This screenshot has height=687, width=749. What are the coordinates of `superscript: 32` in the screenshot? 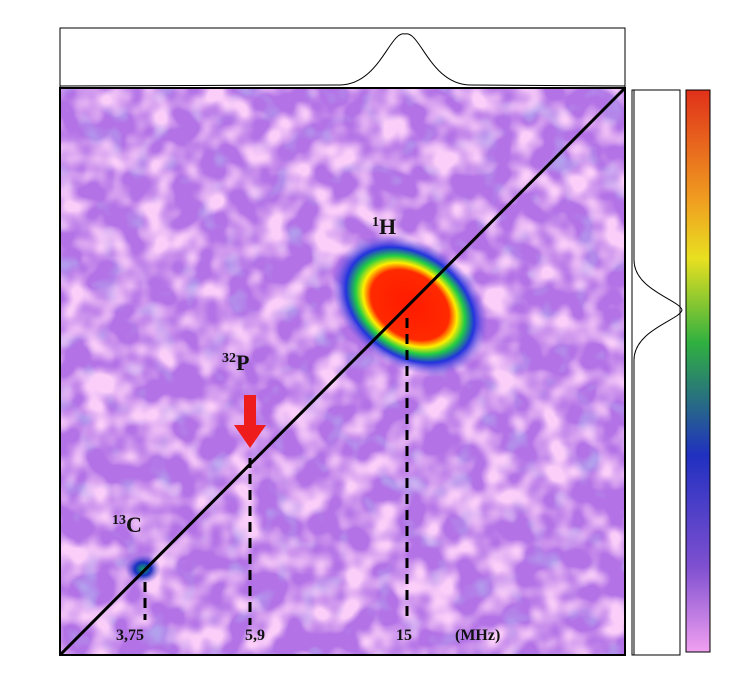 It's located at (229, 358).